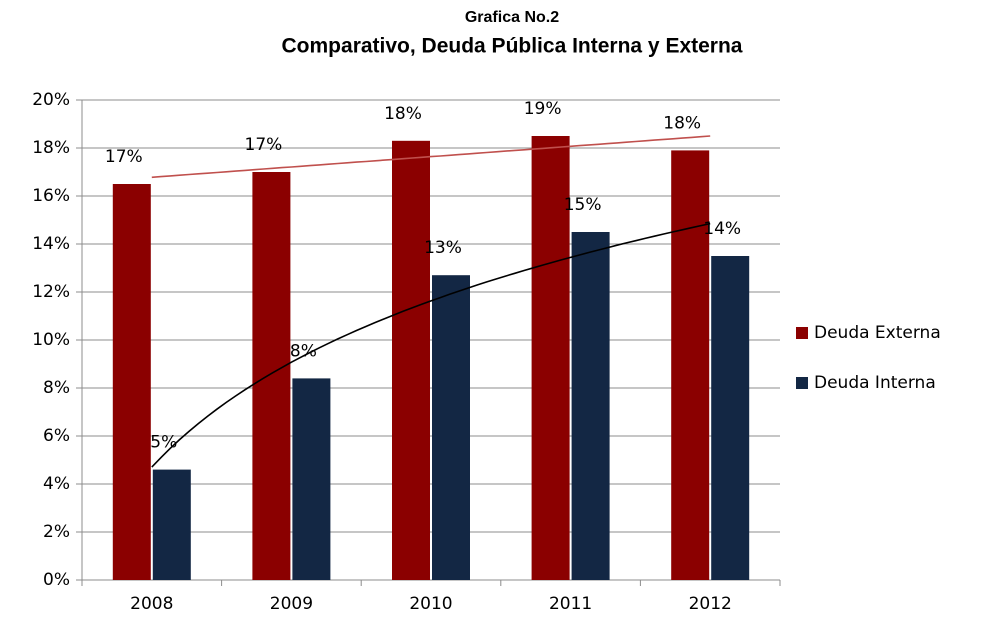 This screenshot has width=1005, height=625. What do you see at coordinates (56, 532) in the screenshot?
I see `y-tick-label: 2%` at bounding box center [56, 532].